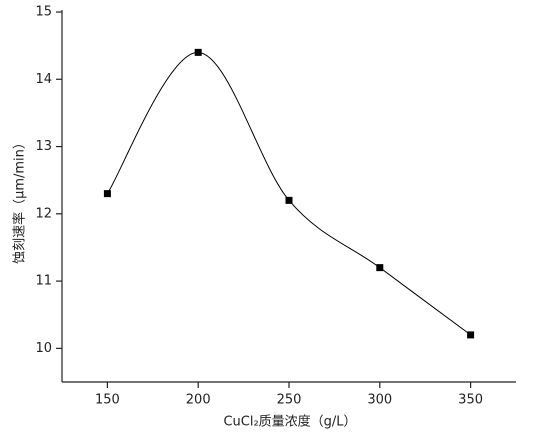 The width and height of the screenshot is (560, 432). What do you see at coordinates (289, 400) in the screenshot?
I see `x-tick-label: 250` at bounding box center [289, 400].